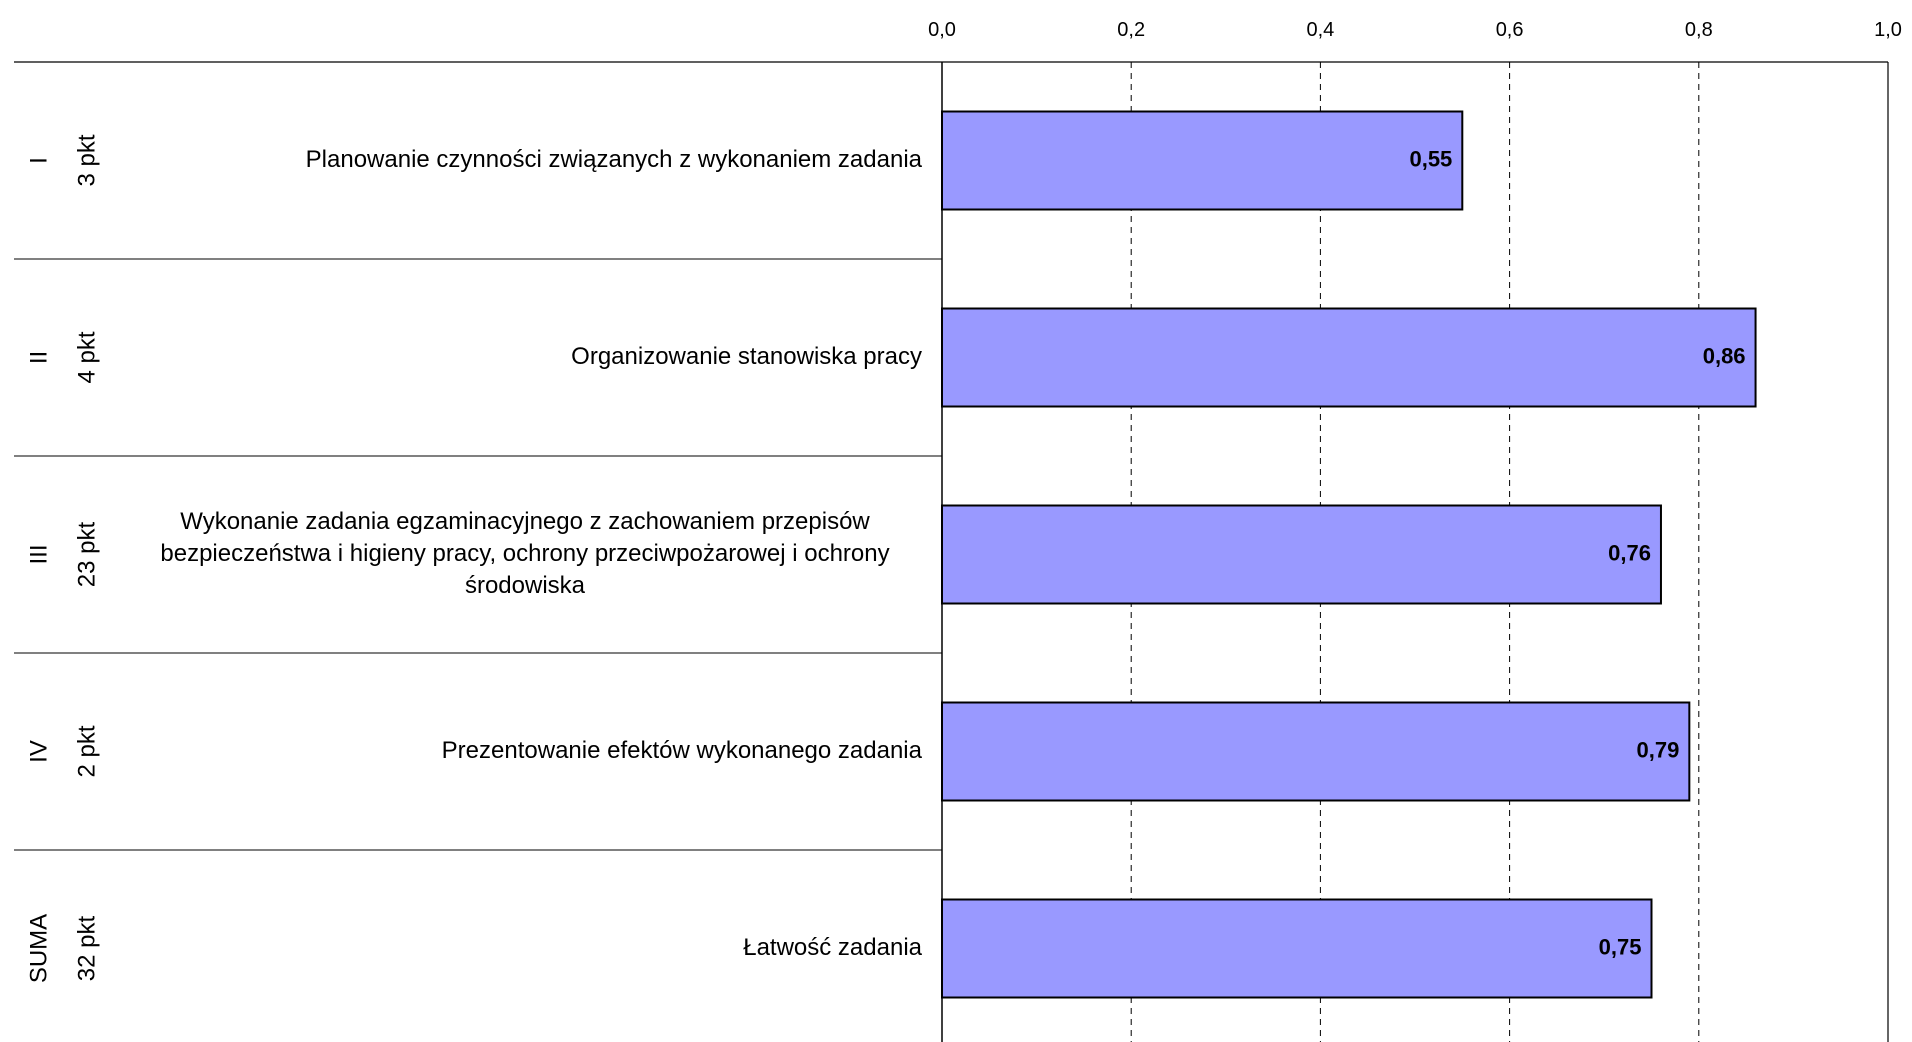 The width and height of the screenshot is (1912, 1042). What do you see at coordinates (942, 30) in the screenshot?
I see `x-tick-label: 0,0` at bounding box center [942, 30].